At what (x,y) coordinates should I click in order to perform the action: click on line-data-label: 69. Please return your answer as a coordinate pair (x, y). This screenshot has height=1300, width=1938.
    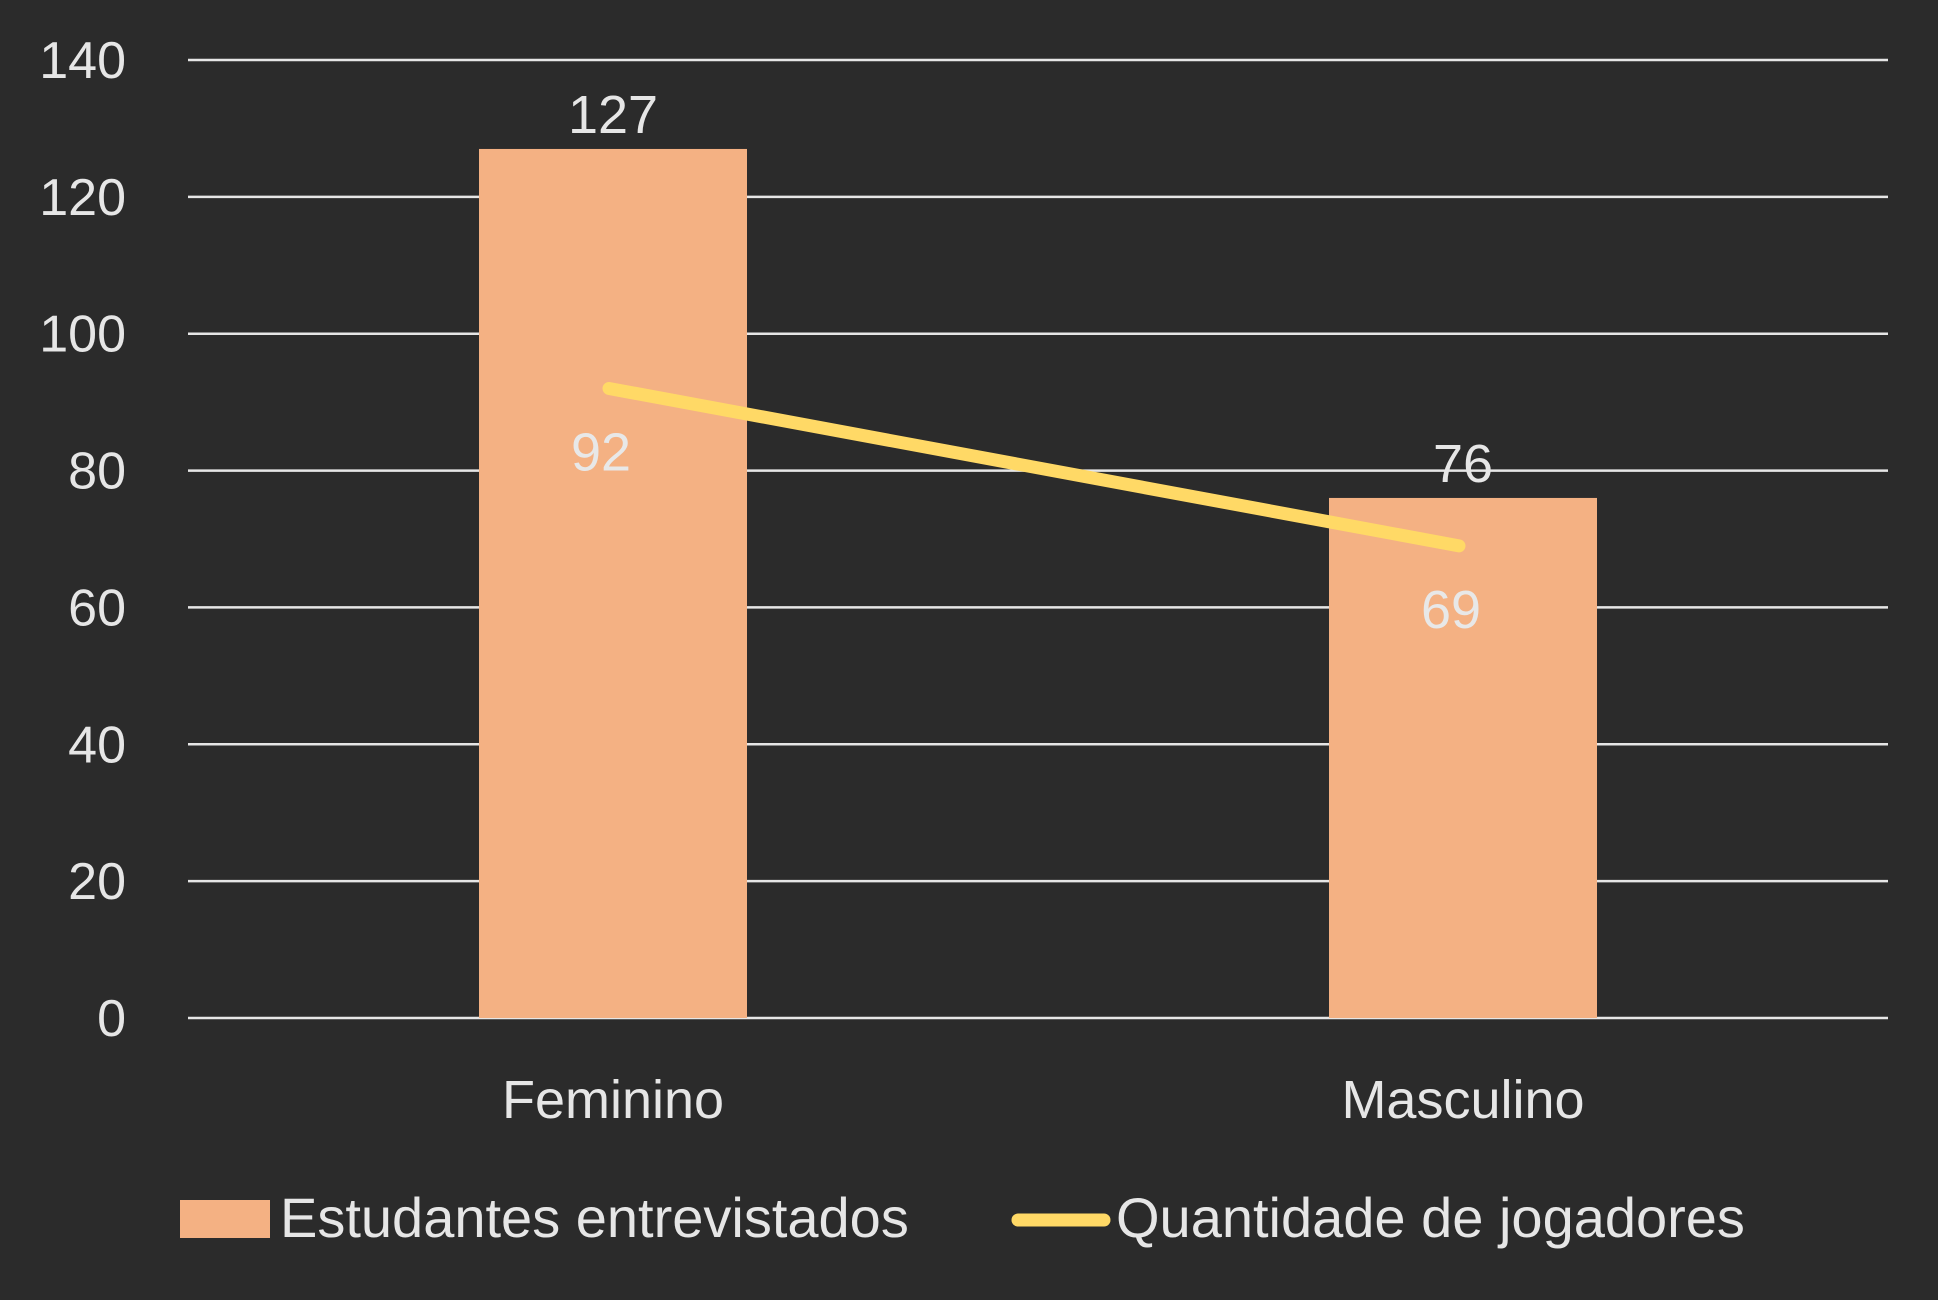
    Looking at the image, I should click on (1451, 610).